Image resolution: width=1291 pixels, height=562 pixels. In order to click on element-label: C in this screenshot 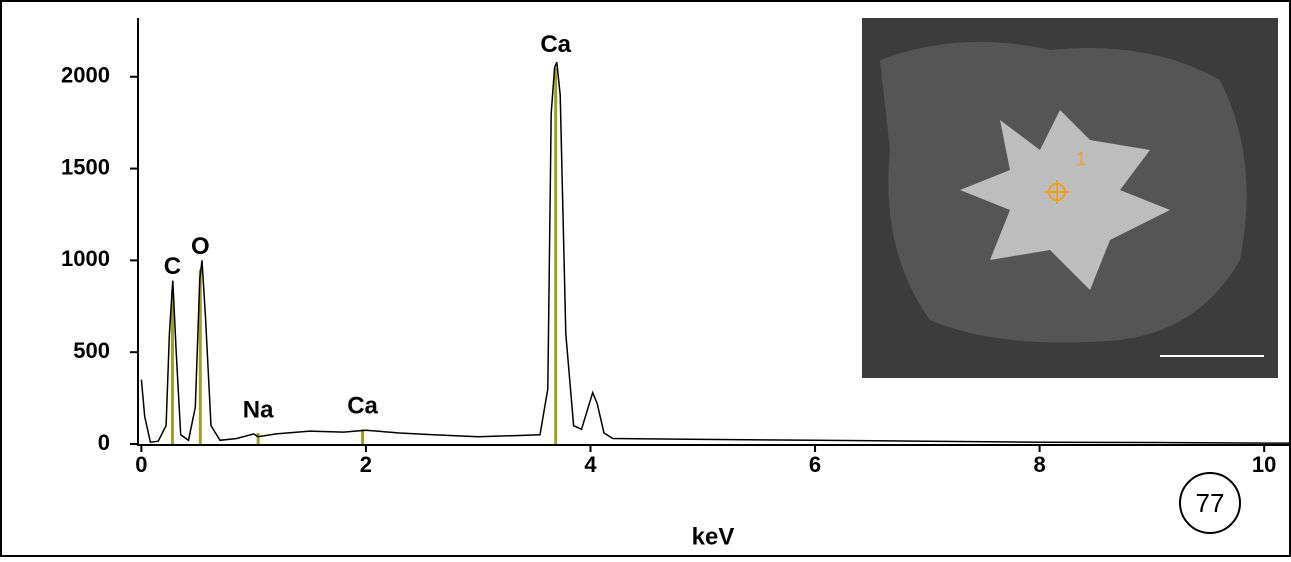, I will do `click(172, 266)`.